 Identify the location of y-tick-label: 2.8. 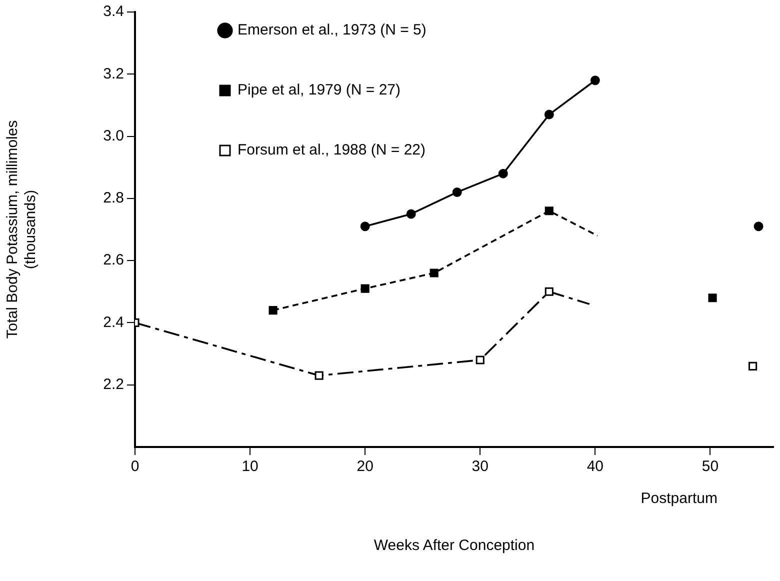
(113, 198).